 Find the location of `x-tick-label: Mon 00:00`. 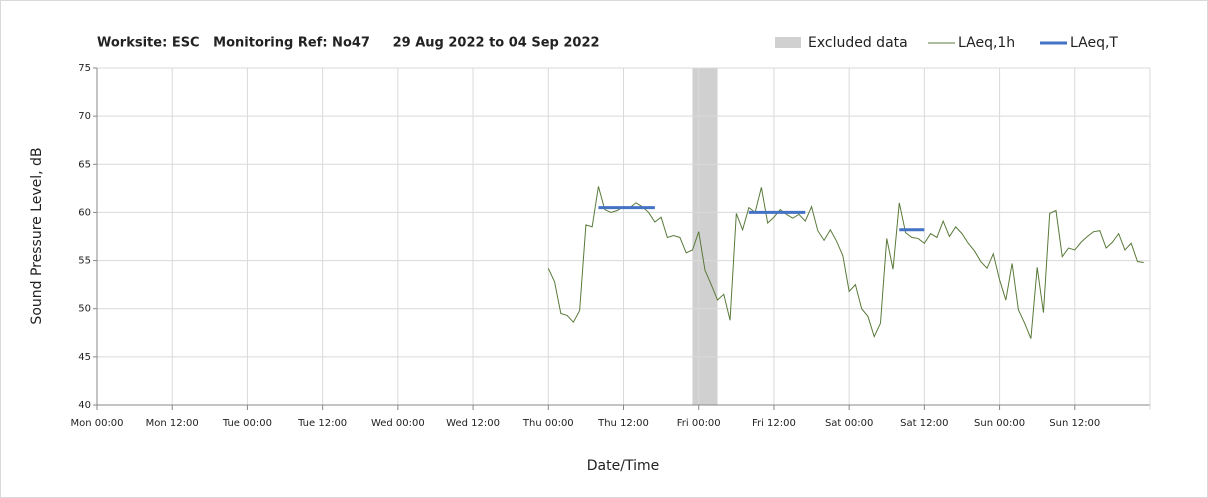

x-tick-label: Mon 00:00 is located at coordinates (96, 423).